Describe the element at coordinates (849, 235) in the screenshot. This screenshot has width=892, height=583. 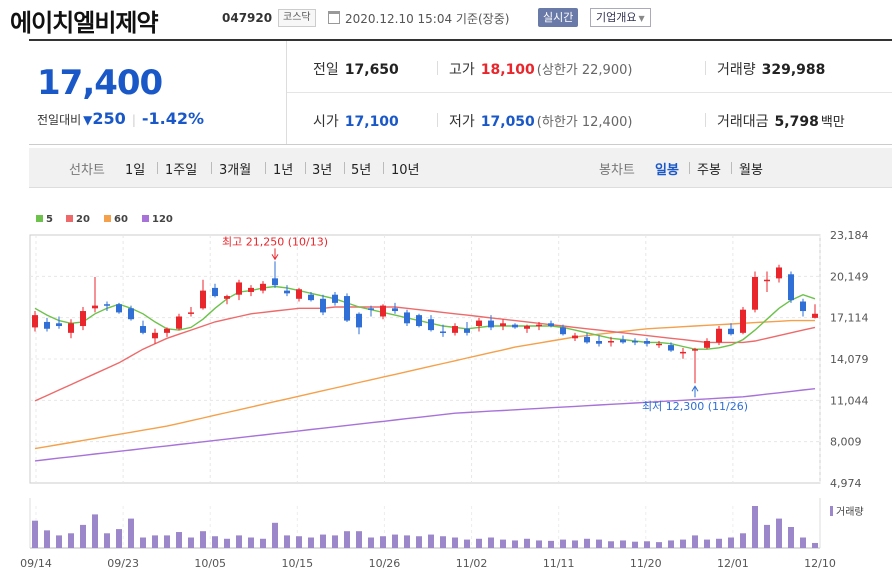
I see `y-tick-label: 23,184` at that location.